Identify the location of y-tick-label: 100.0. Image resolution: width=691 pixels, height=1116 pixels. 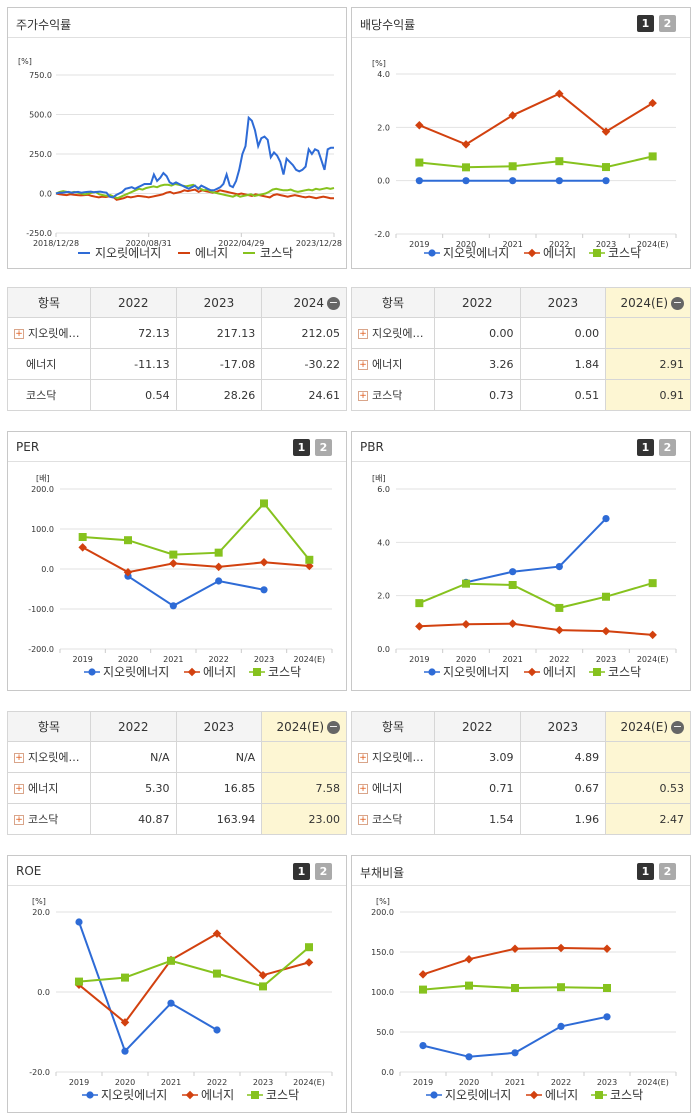
(382, 992).